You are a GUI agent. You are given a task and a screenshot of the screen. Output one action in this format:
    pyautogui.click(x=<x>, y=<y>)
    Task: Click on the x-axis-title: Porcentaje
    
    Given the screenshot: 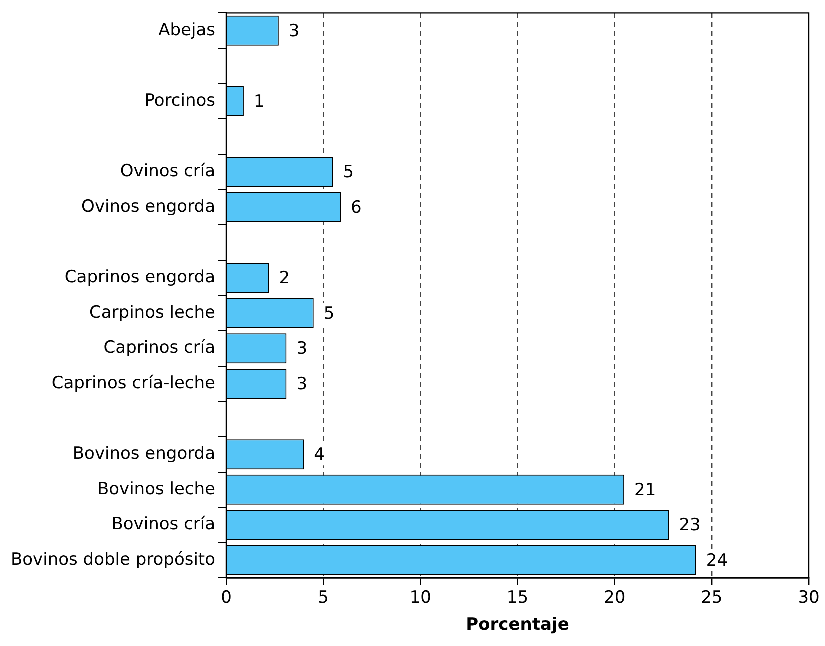 What is the action you would take?
    pyautogui.click(x=518, y=625)
    